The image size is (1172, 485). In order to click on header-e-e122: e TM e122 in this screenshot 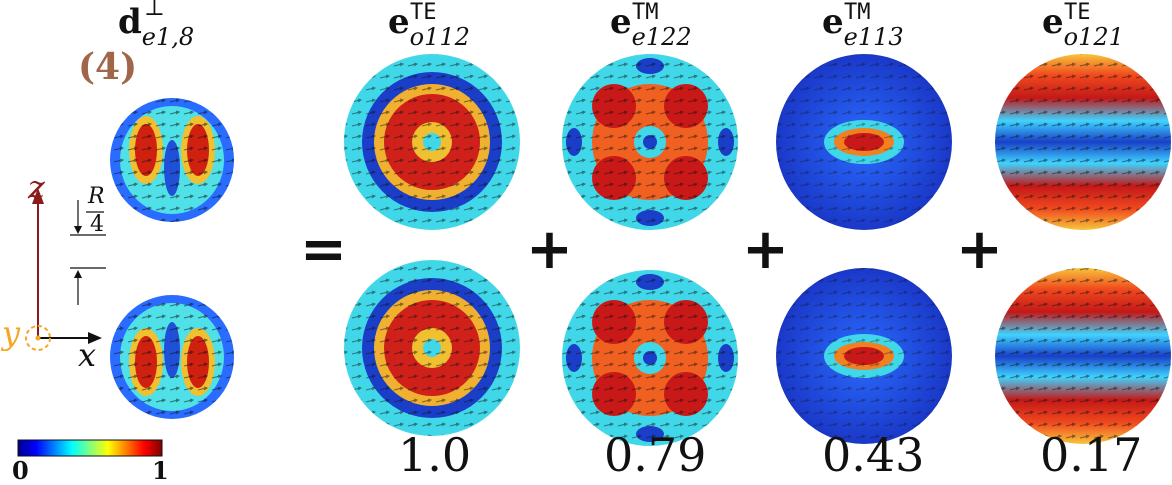, I will do `click(651, 25)`.